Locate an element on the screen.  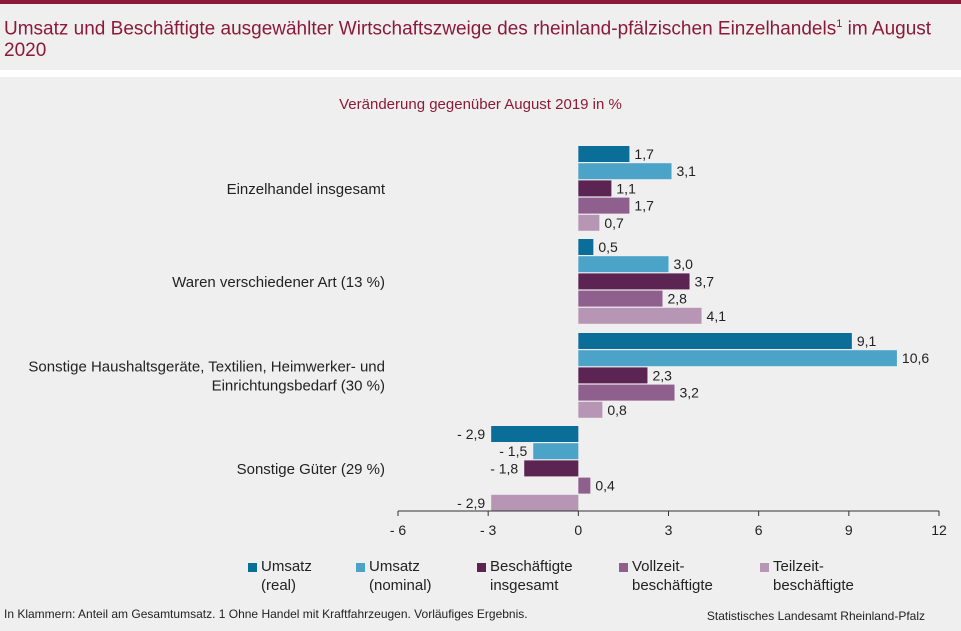
legend-label: Vollzeit-beschäftigte is located at coordinates (672, 576).